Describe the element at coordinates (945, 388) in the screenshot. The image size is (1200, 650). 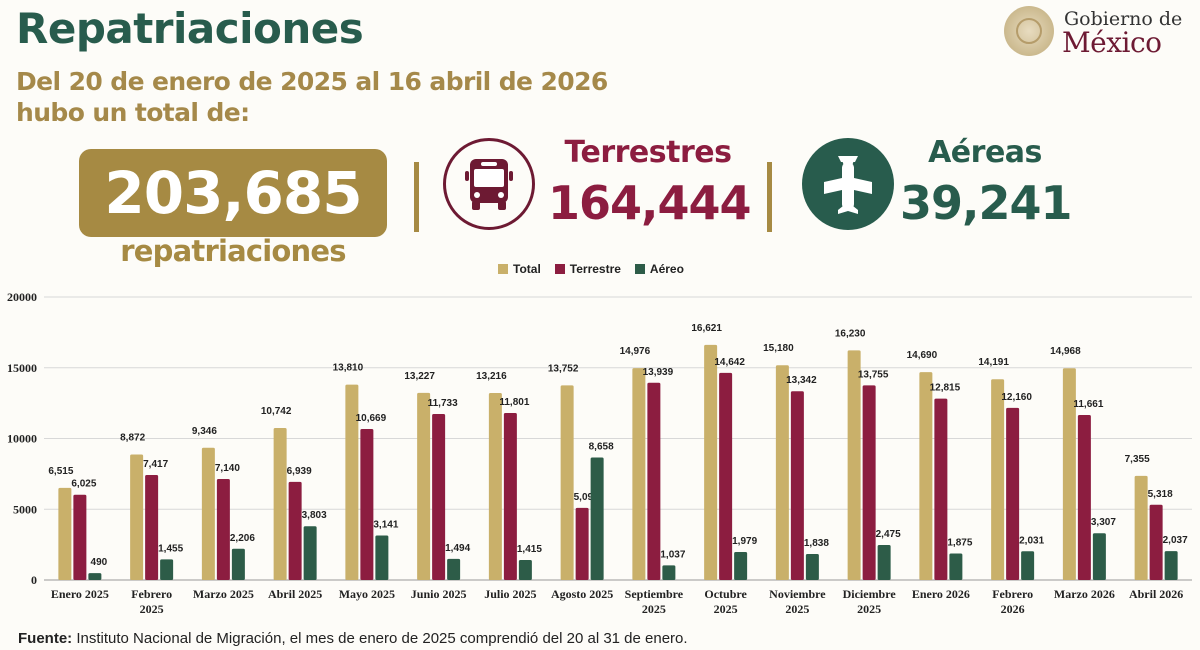
I see `bar-value-label: 12,815` at that location.